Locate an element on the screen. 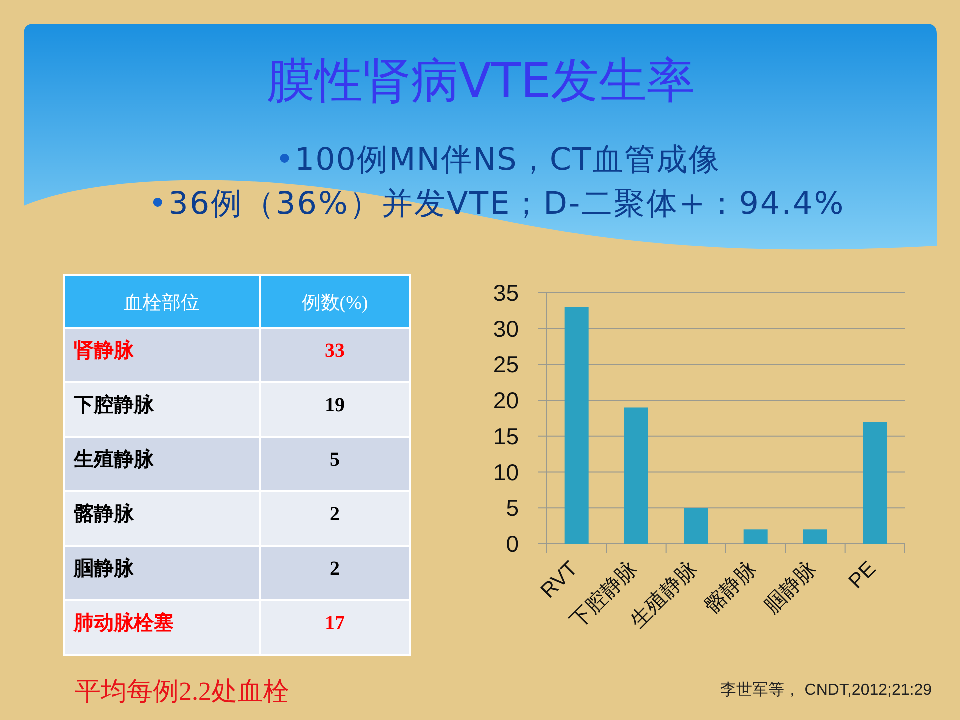 The image size is (960, 720). annotation: 平均每例2.2处血栓 is located at coordinates (182, 691).